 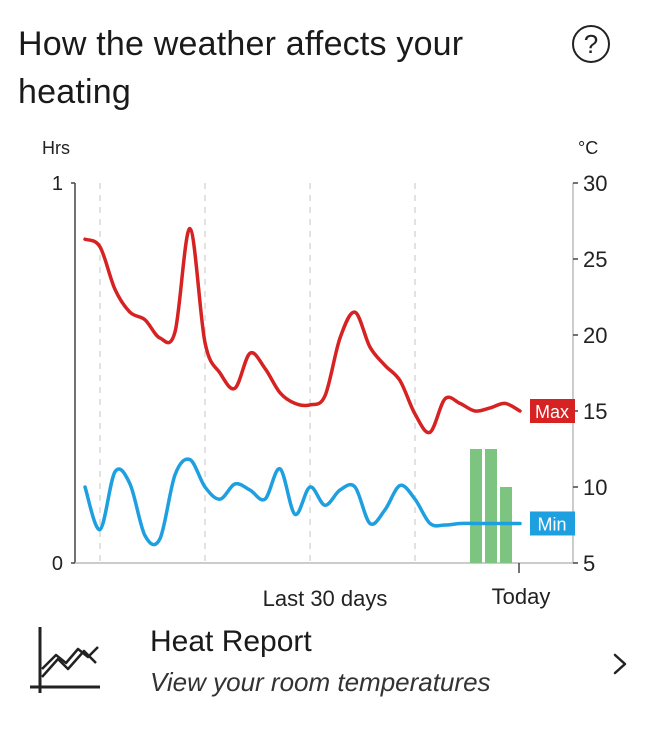 I want to click on heat-report-subtitle: View your room temperatures, so click(x=320, y=682).